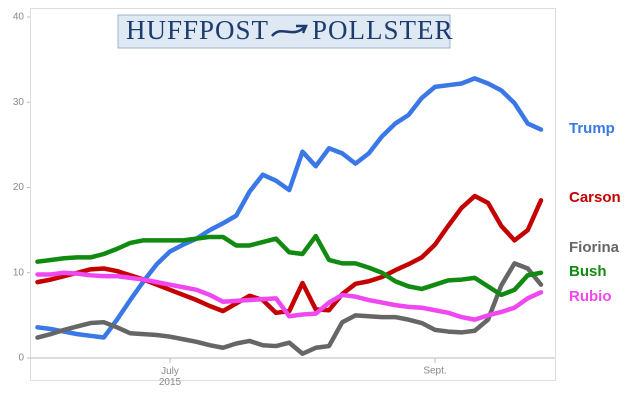 The width and height of the screenshot is (627, 402). I want to click on y-tick-label: 20, so click(19, 187).